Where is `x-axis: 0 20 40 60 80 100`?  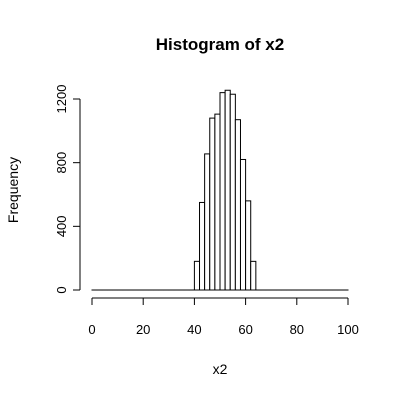 x-axis: 0 20 40 60 80 100 is located at coordinates (223, 317).